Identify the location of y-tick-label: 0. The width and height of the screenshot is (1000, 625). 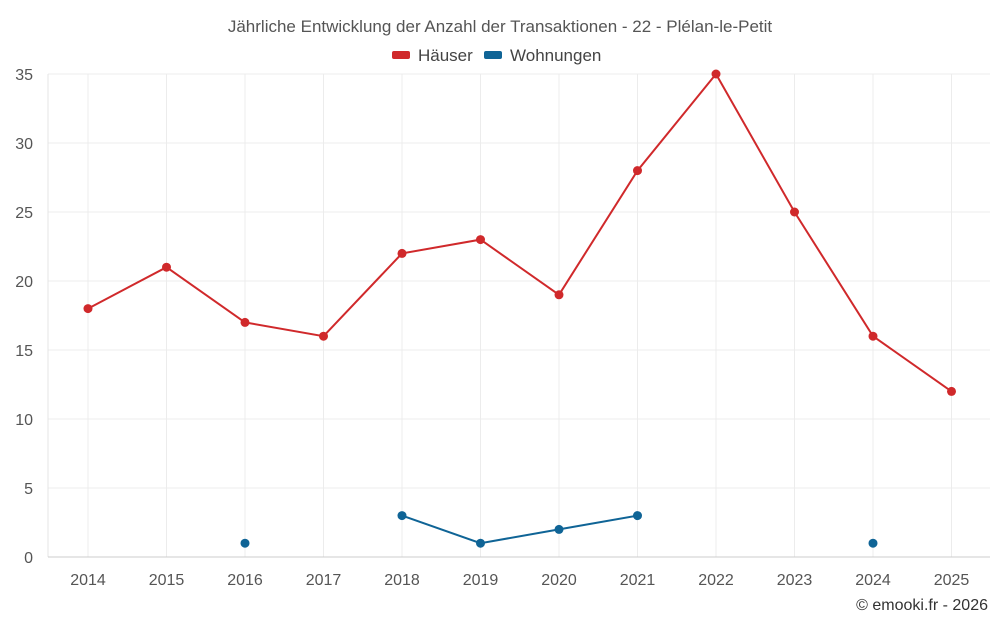
(28, 558).